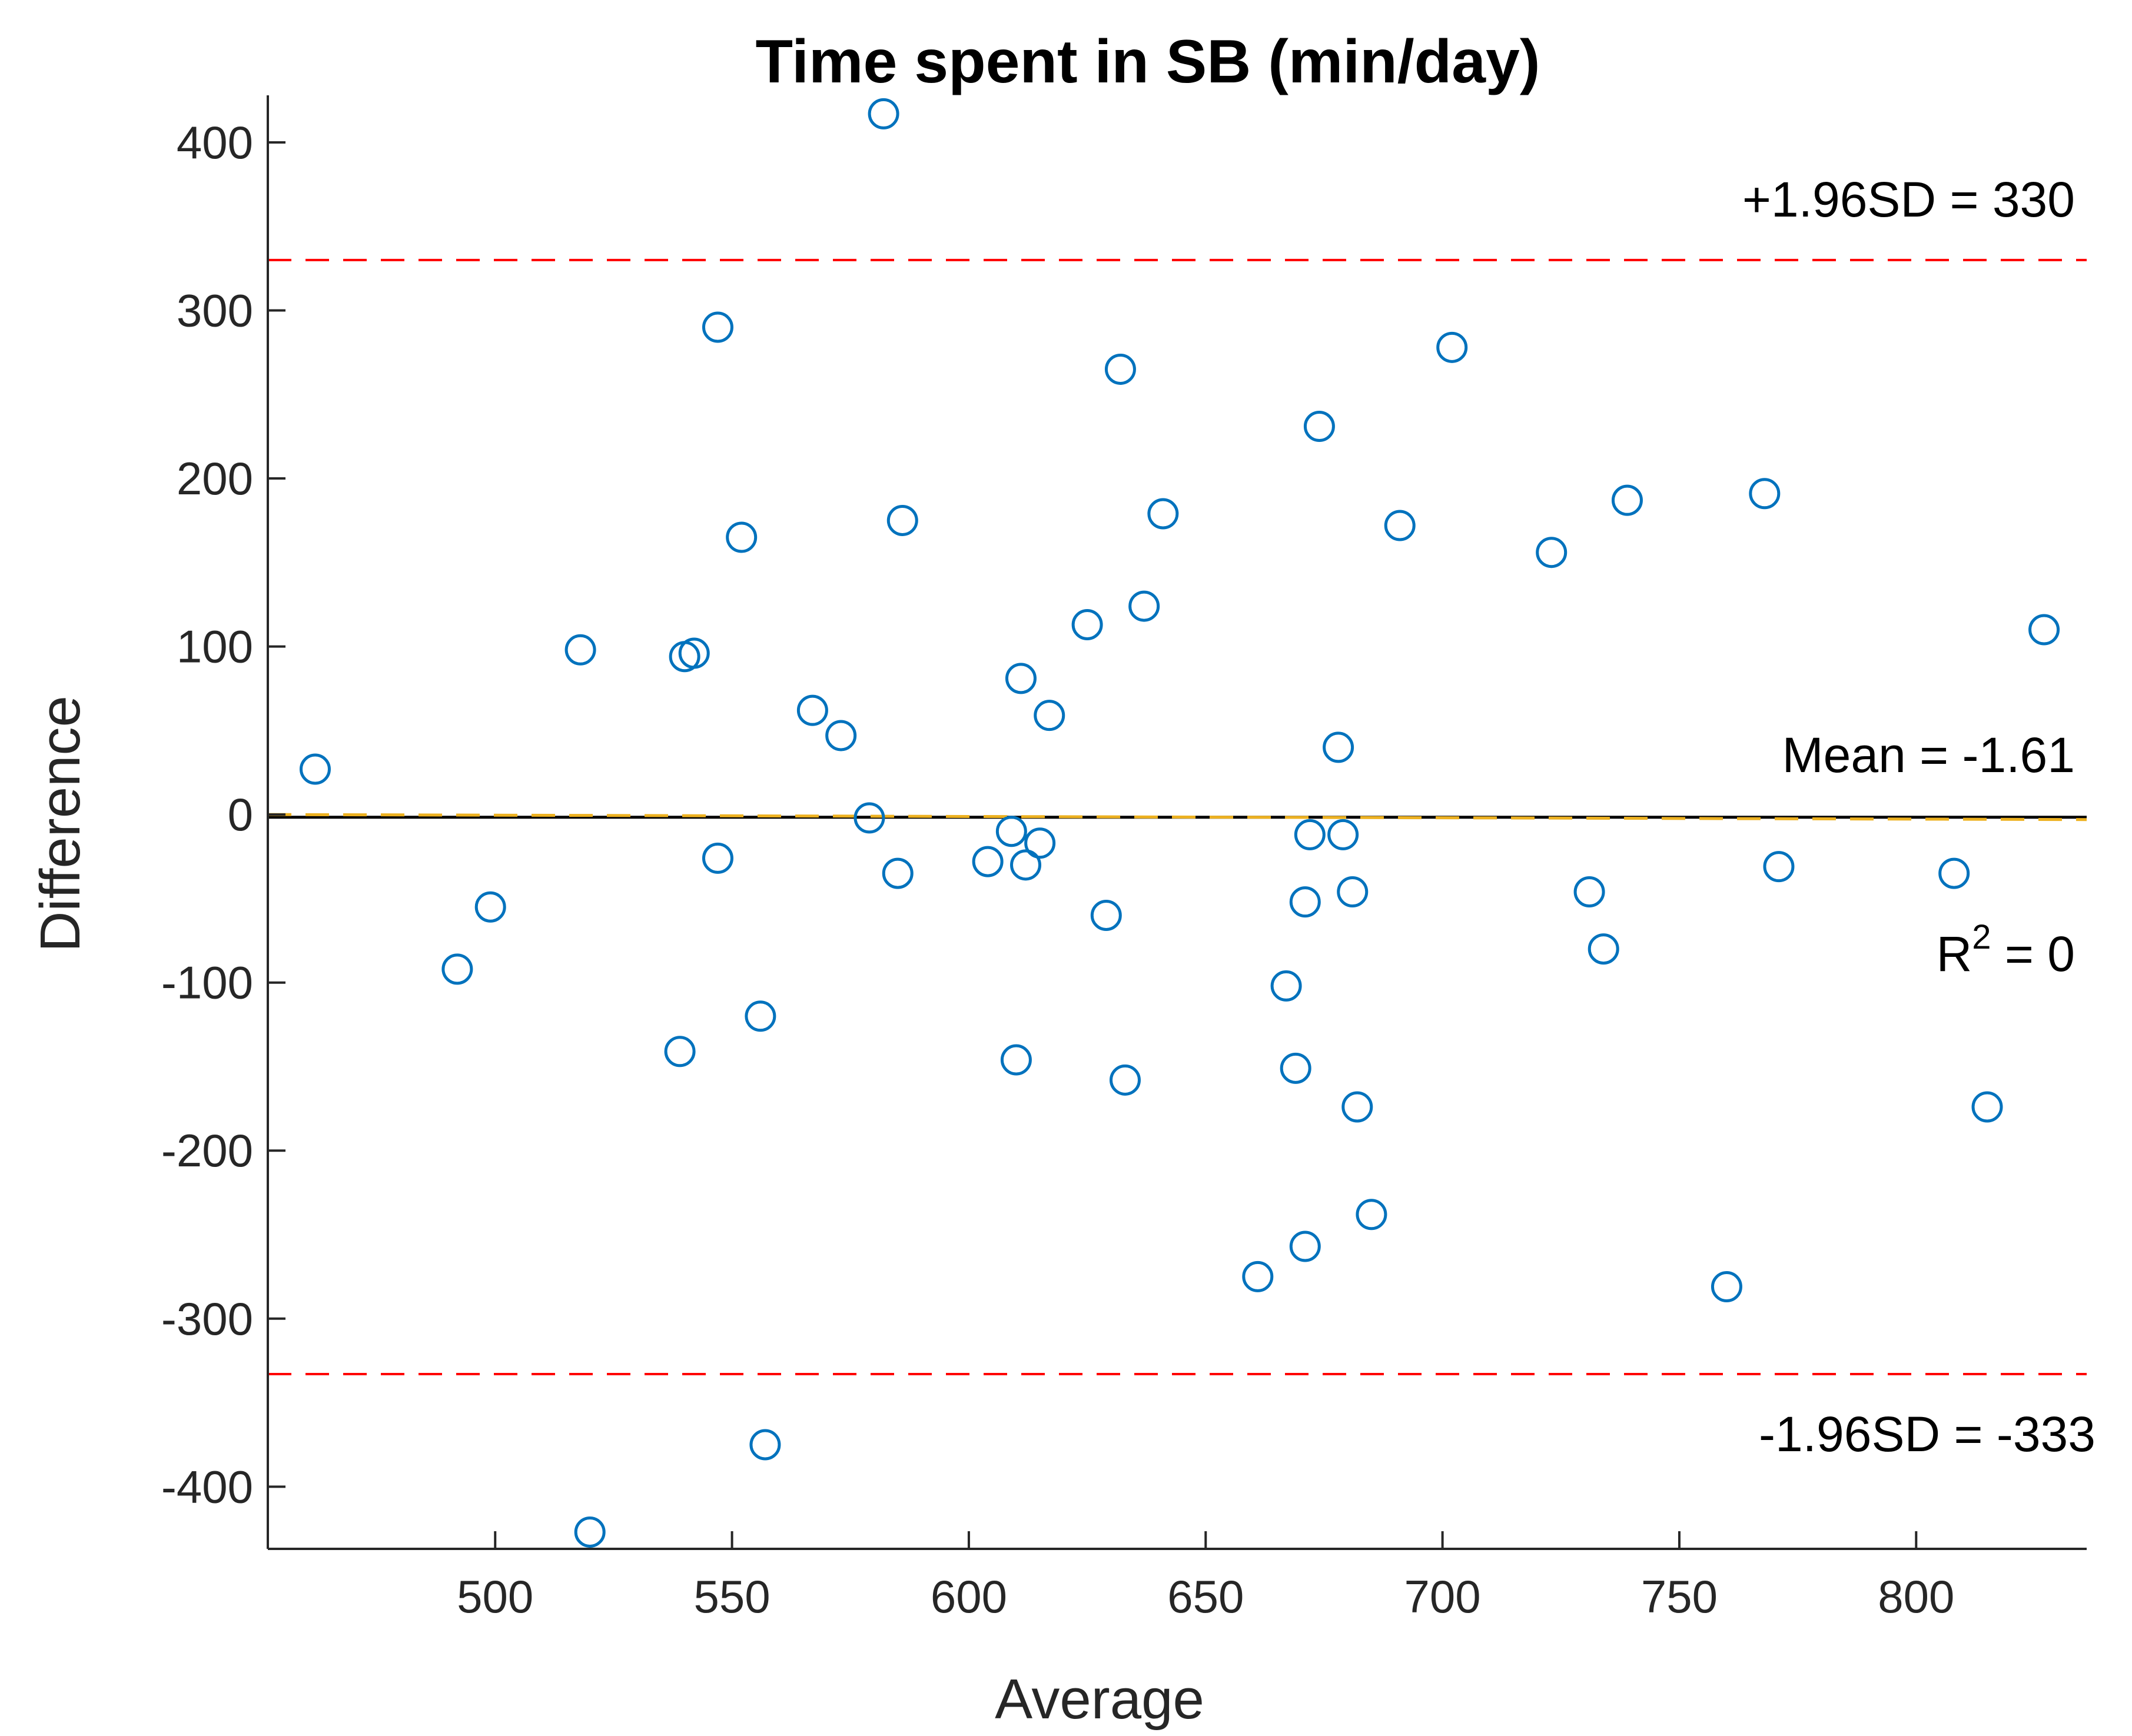  I want to click on y-tick-label: -400, so click(207, 1487).